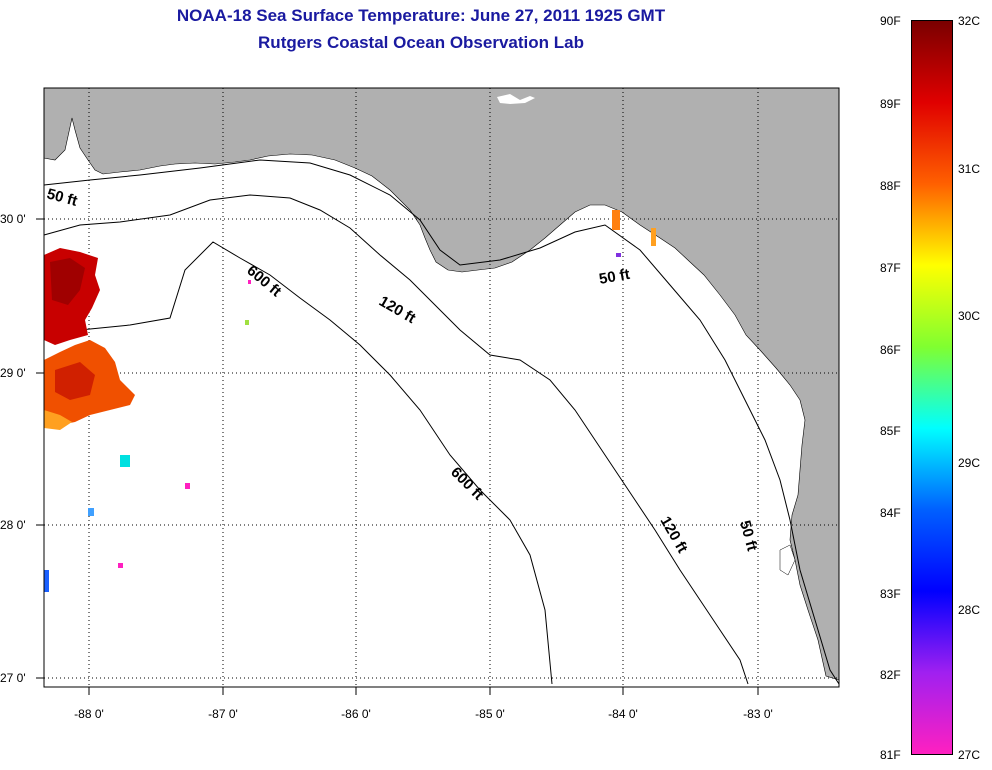 The image size is (992, 770). I want to click on colorbar-f-label: 86F, so click(890, 350).